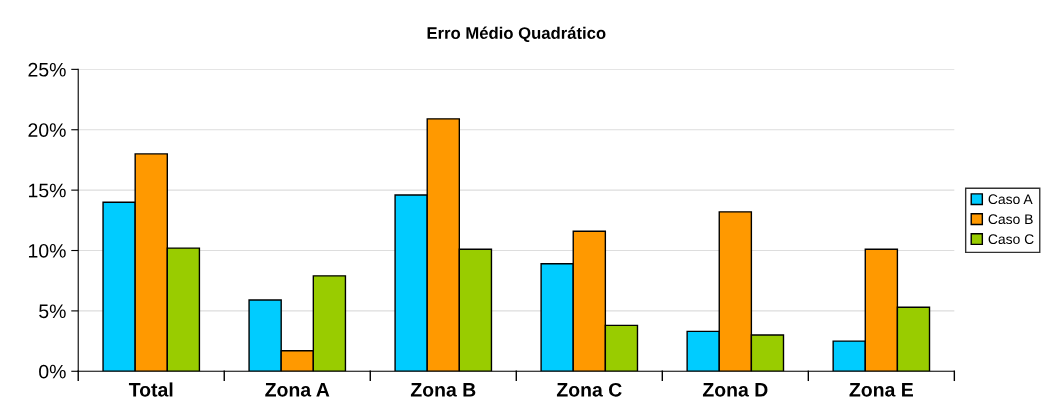 This screenshot has width=1043, height=408. What do you see at coordinates (516, 34) in the screenshot?
I see `chart-title: Erro Médio Quadrático` at bounding box center [516, 34].